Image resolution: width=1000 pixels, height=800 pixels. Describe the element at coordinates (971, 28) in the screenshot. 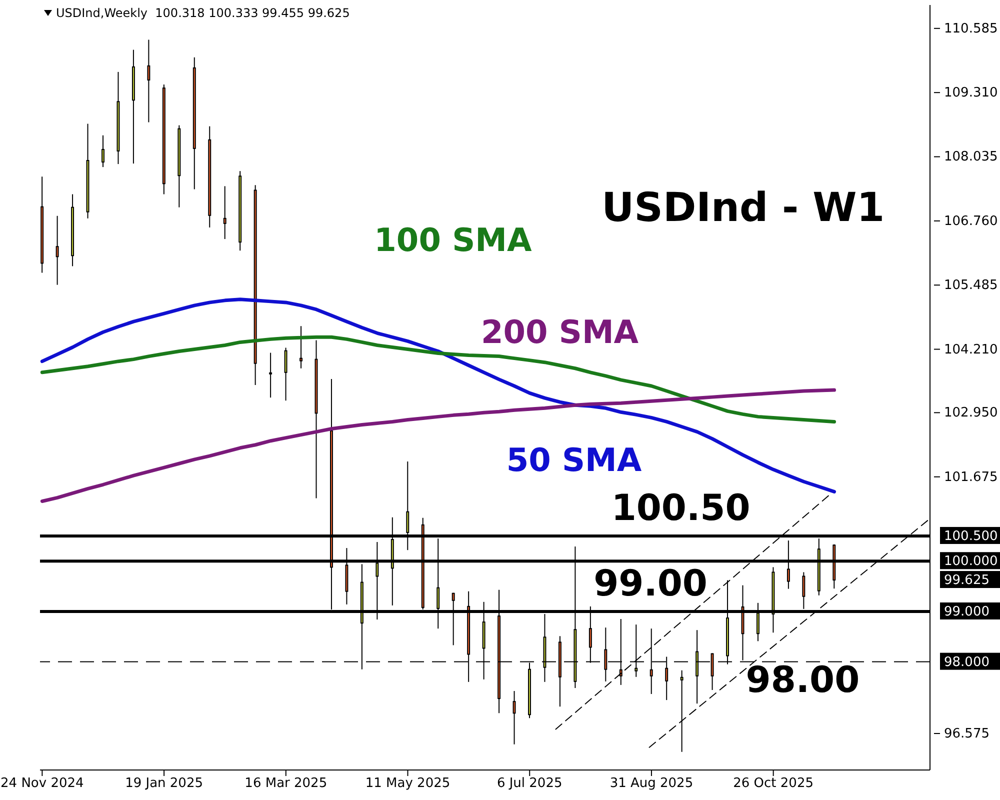

I see `y-tick-label: 110.585` at that location.